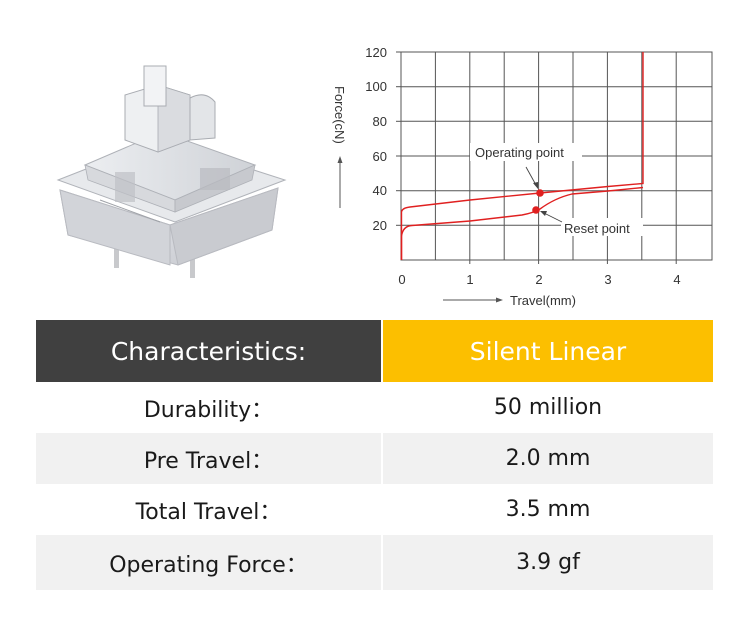 The height and width of the screenshot is (617, 750). I want to click on x-axis-arrow-icon, so click(473, 300).